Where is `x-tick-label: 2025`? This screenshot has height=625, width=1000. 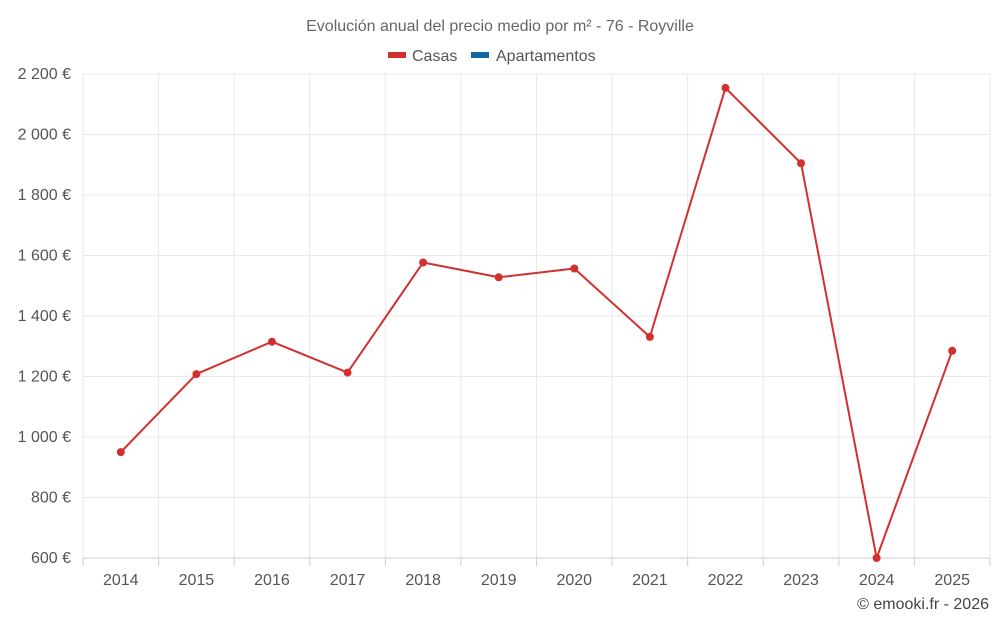 x-tick-label: 2025 is located at coordinates (952, 580).